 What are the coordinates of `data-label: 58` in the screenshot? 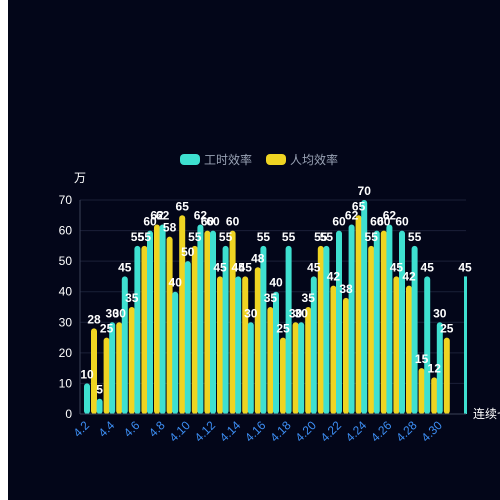 It's located at (170, 228).